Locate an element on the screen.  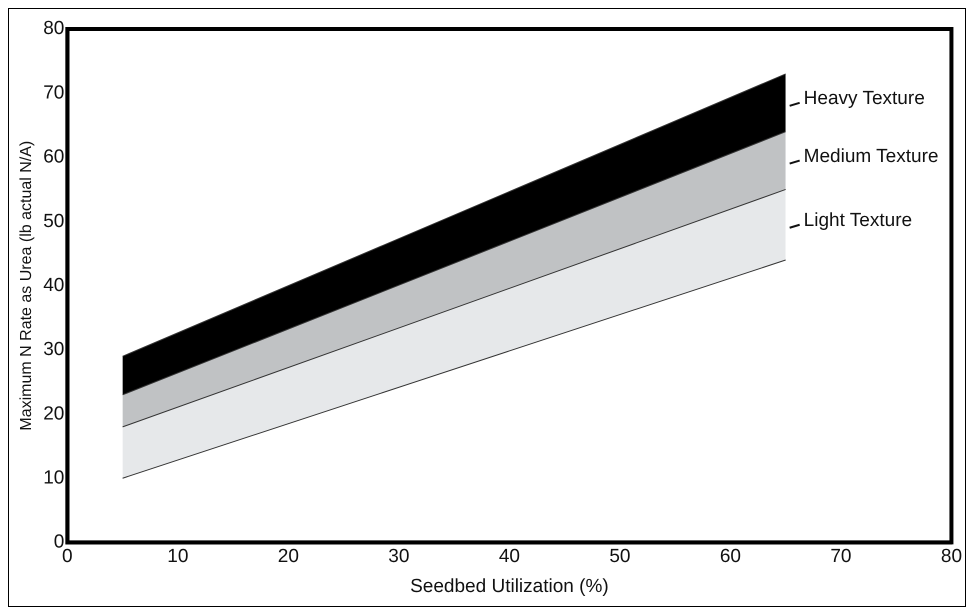
x-tick-label: 80 is located at coordinates (951, 557).